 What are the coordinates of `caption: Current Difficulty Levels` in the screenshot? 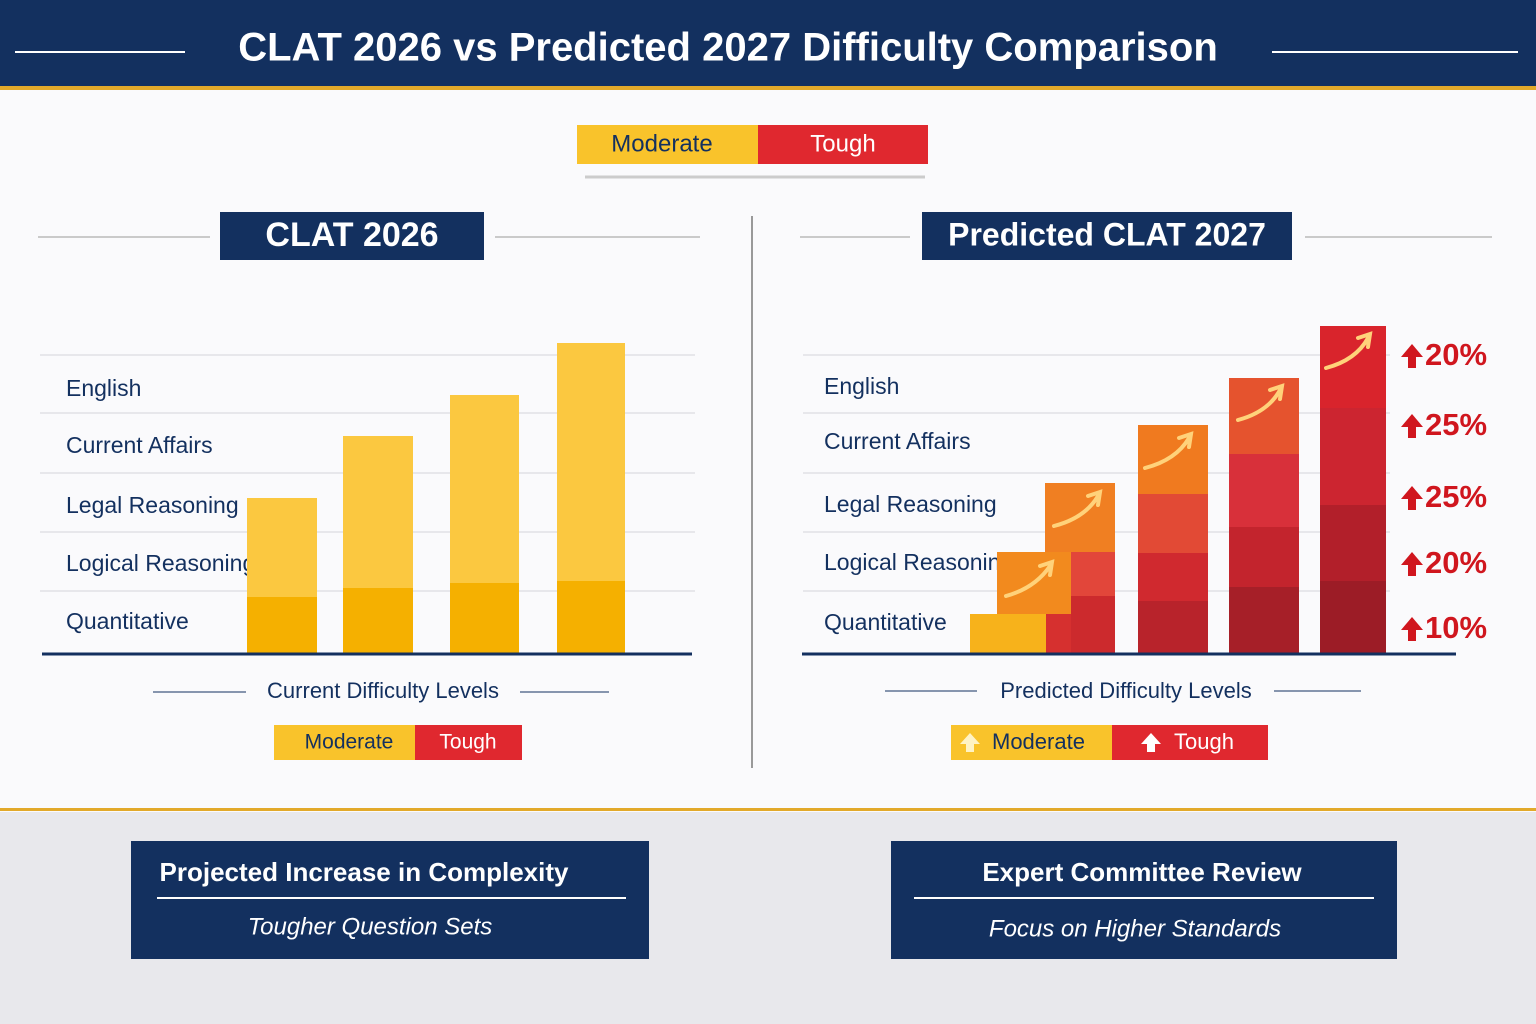 It's located at (383, 690).